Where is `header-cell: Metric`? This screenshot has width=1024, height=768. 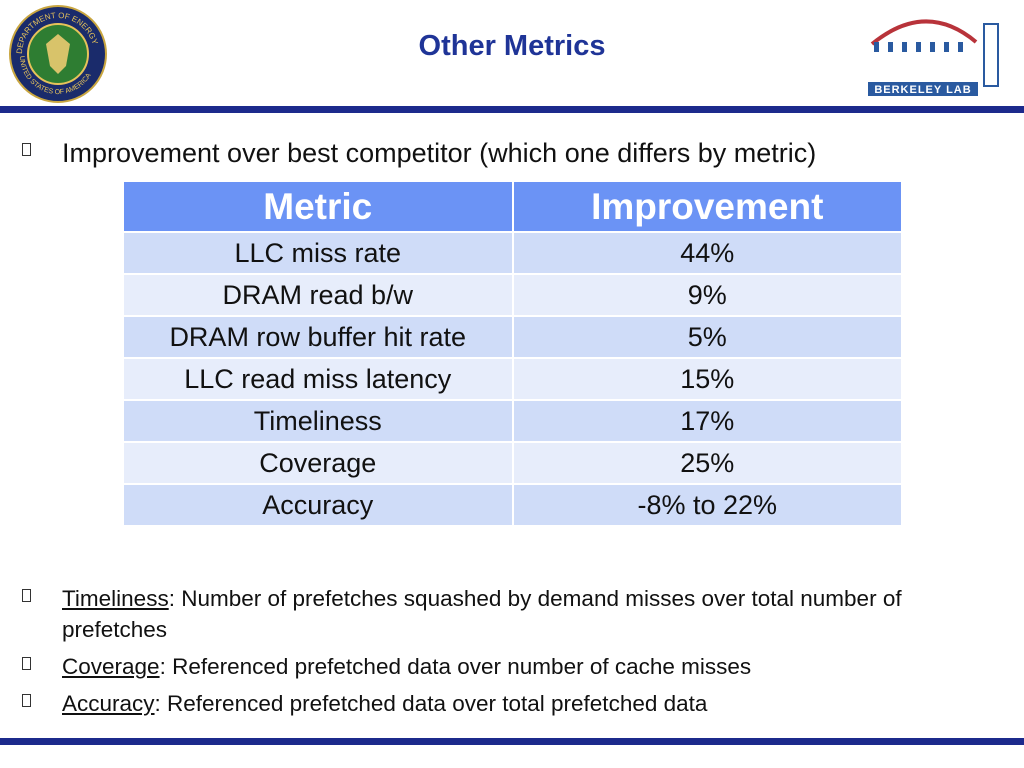
header-cell: Metric is located at coordinates (318, 206).